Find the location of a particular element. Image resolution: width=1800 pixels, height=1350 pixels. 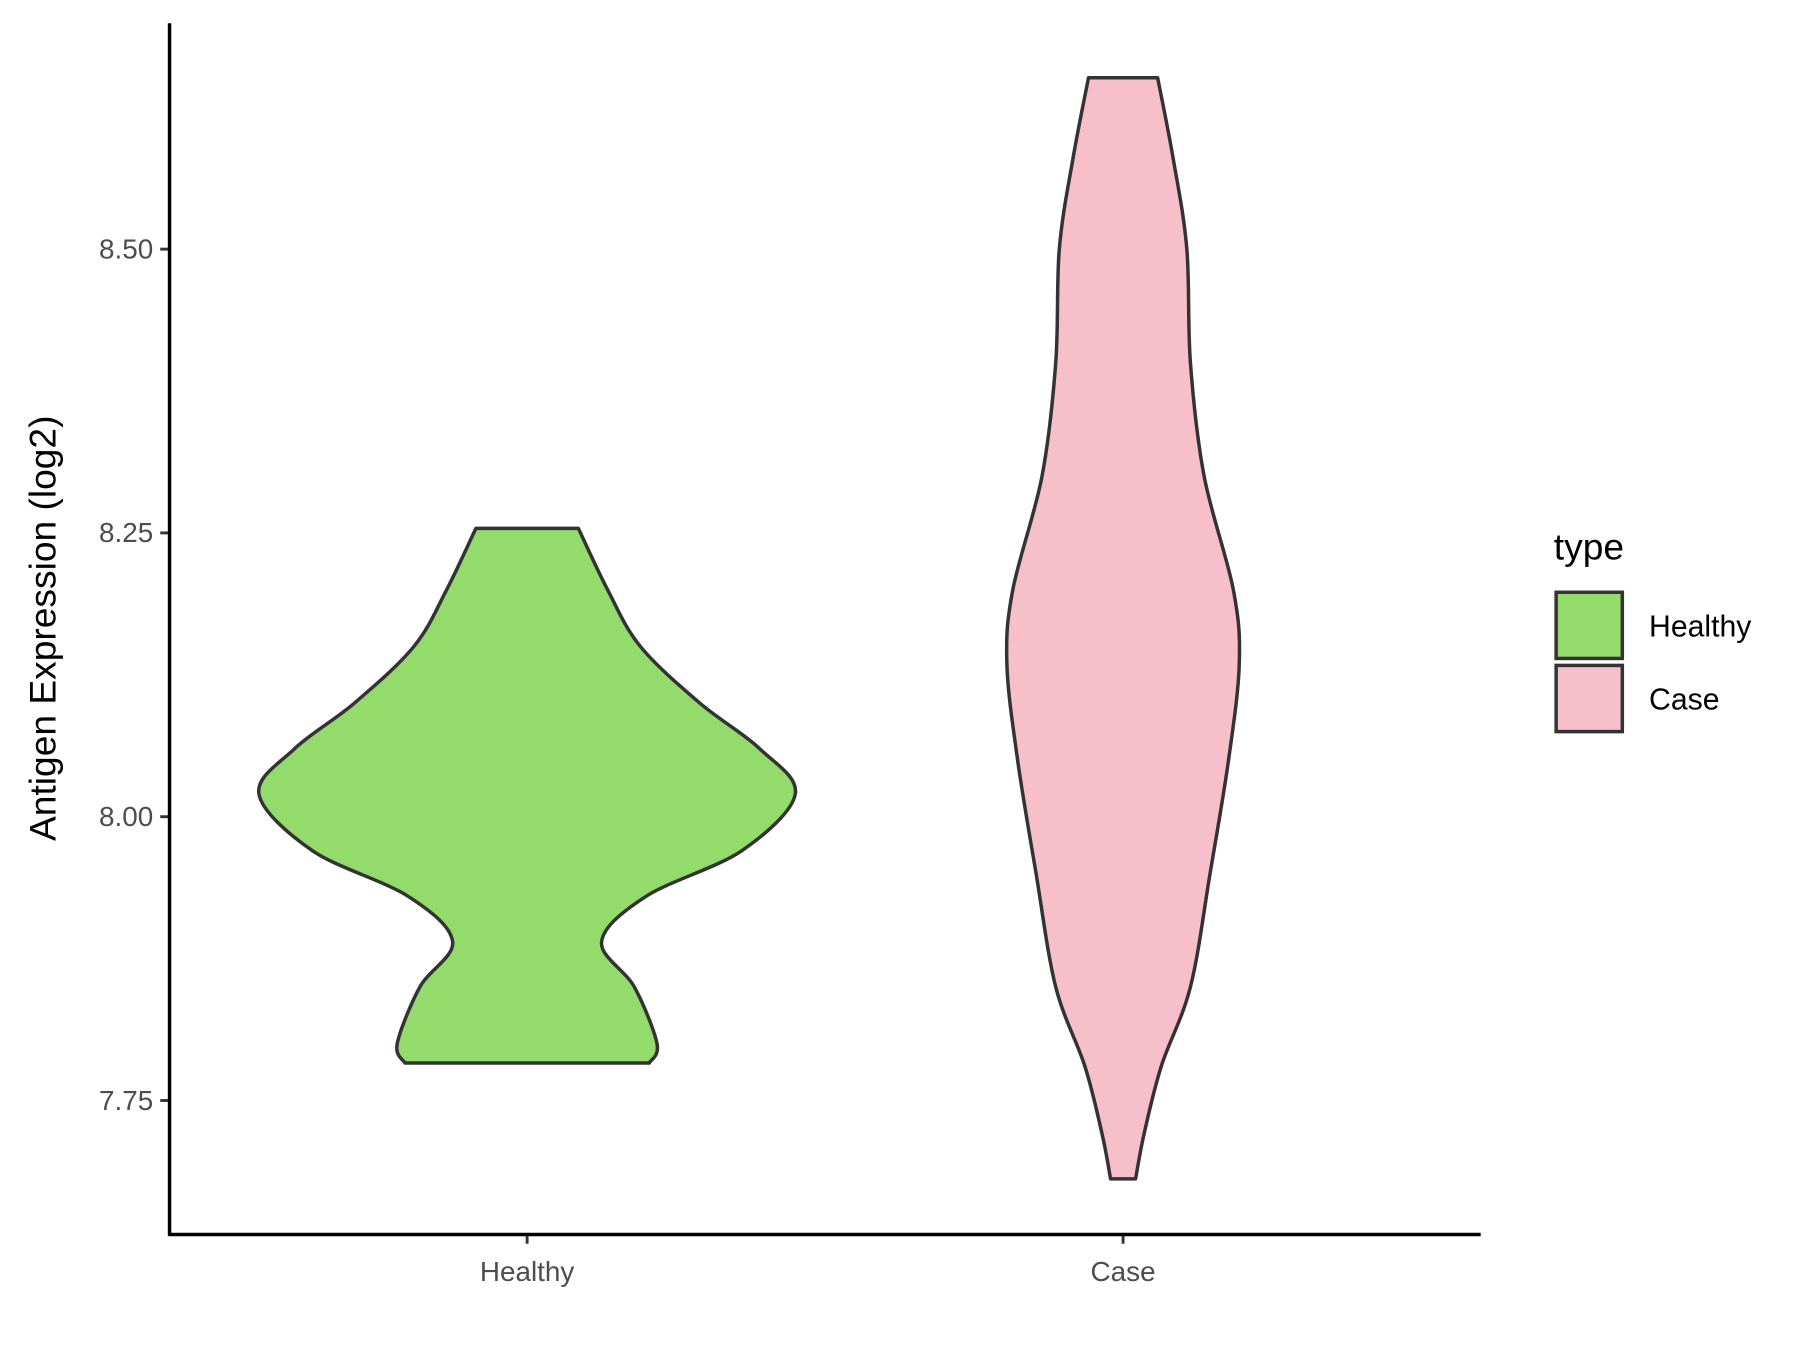

legend-label: Case is located at coordinates (1684, 700).